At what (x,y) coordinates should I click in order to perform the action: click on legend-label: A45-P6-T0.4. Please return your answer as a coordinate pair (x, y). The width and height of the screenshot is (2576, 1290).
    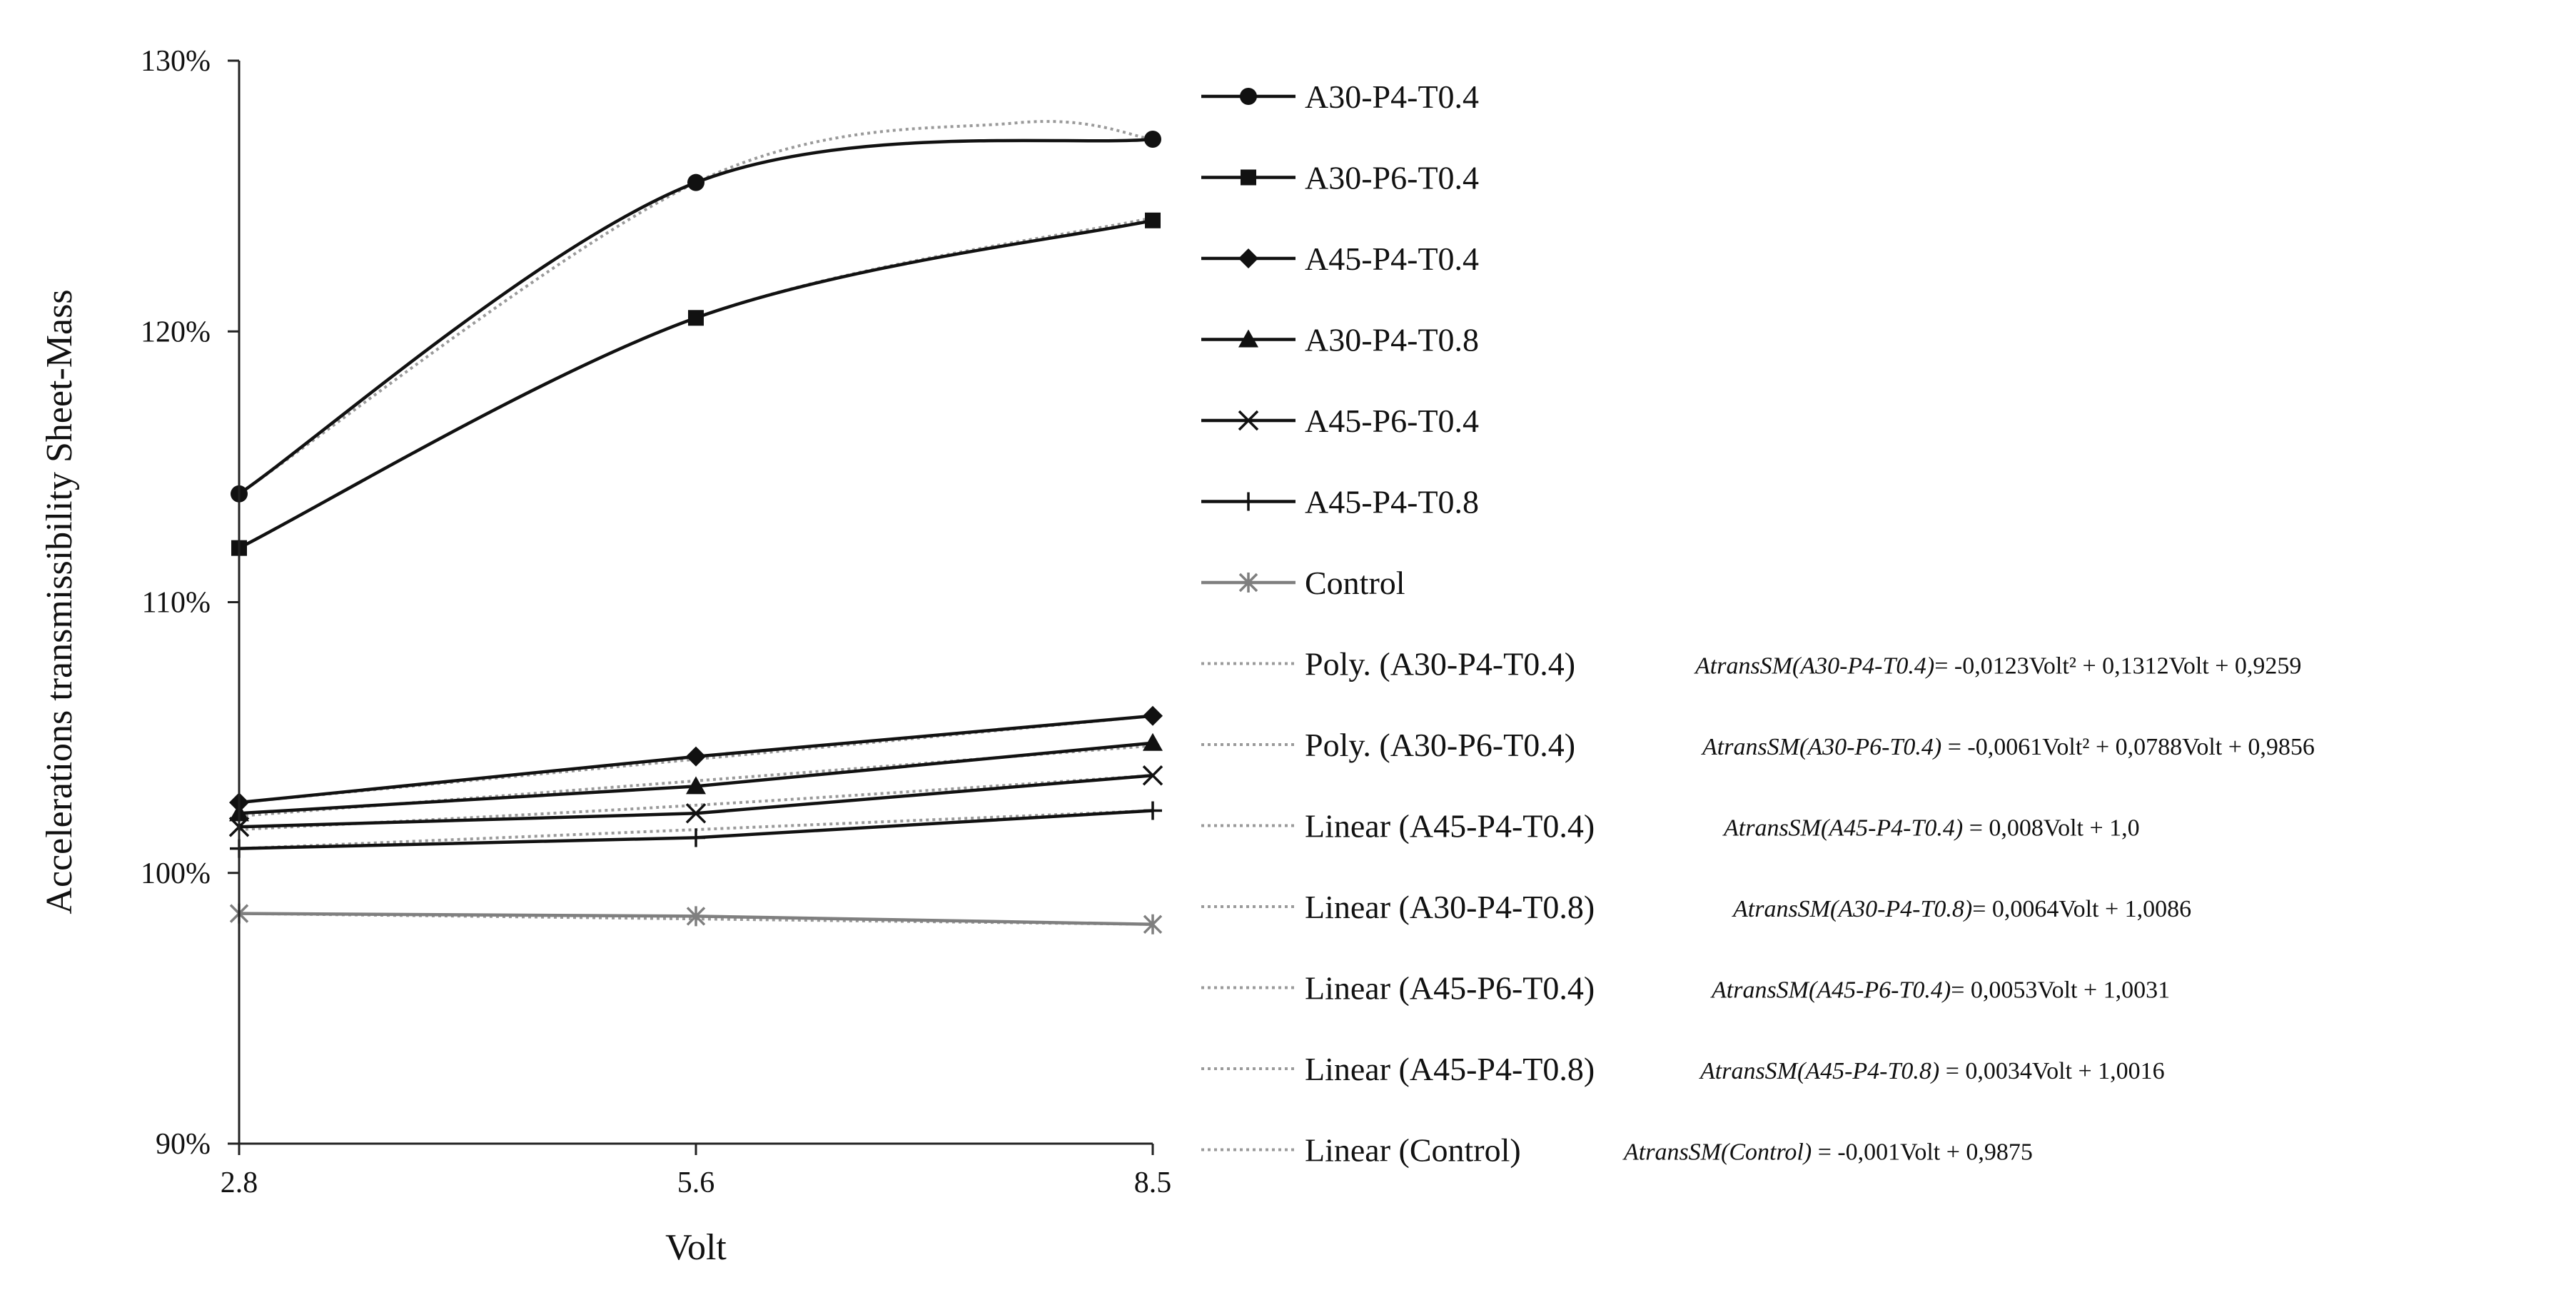
    Looking at the image, I should click on (1392, 421).